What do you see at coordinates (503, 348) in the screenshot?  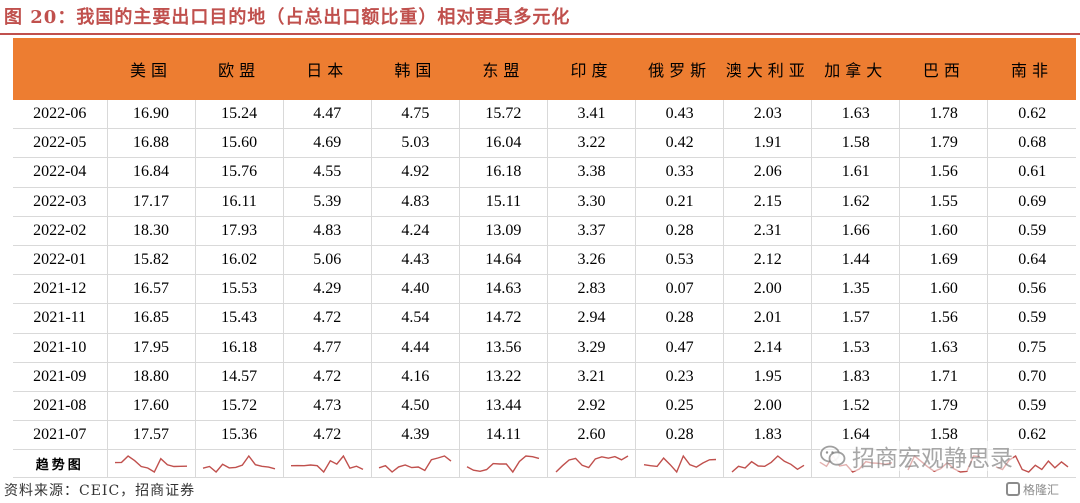 I see `table-cell: 13.56` at bounding box center [503, 348].